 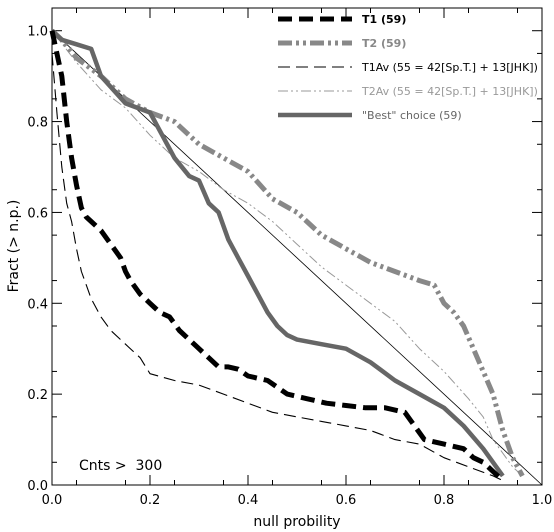 I want to click on x-tick-label: 1.0, so click(x=542, y=500).